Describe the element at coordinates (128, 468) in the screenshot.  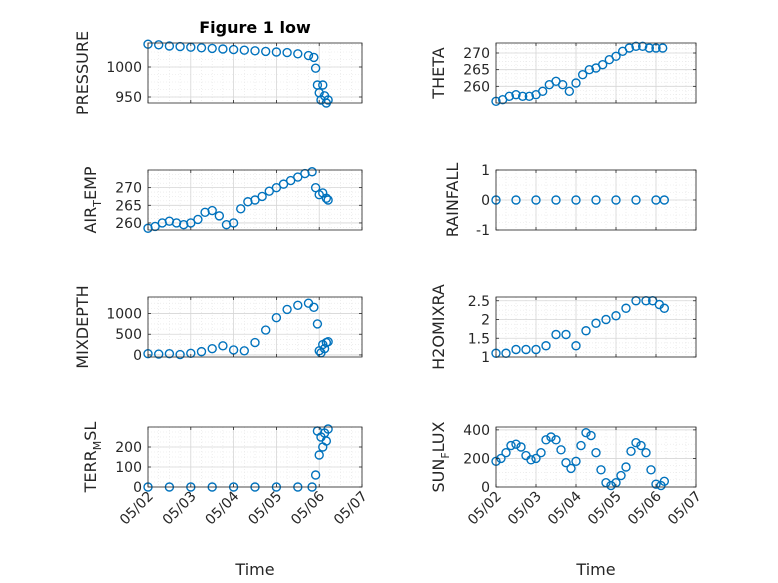
I see `y-tick-label: 100` at that location.